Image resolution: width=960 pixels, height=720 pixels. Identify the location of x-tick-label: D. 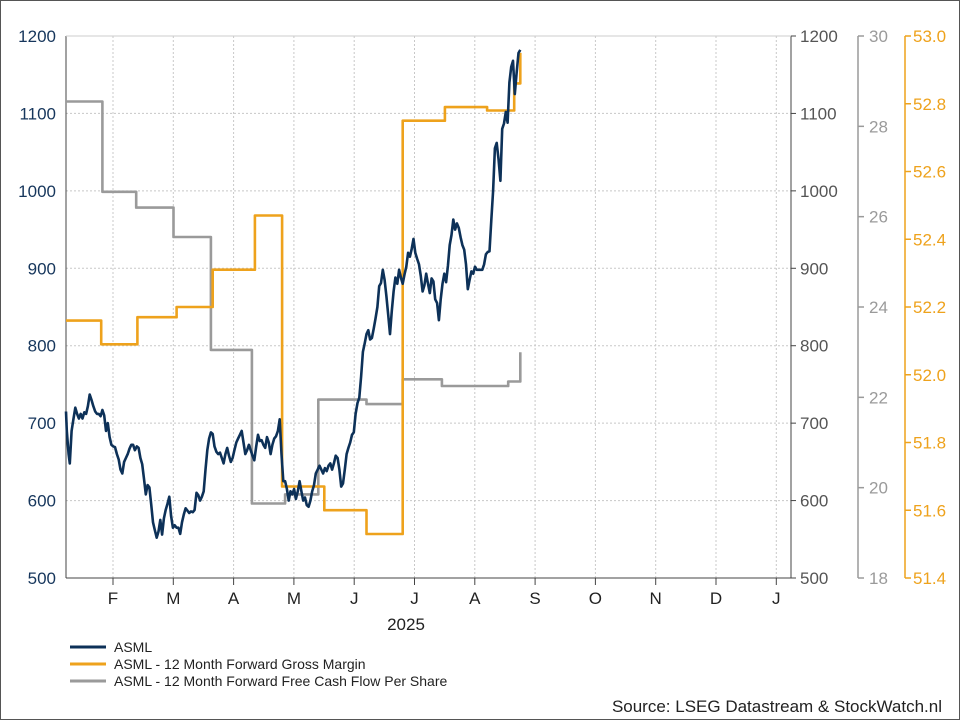
(716, 598).